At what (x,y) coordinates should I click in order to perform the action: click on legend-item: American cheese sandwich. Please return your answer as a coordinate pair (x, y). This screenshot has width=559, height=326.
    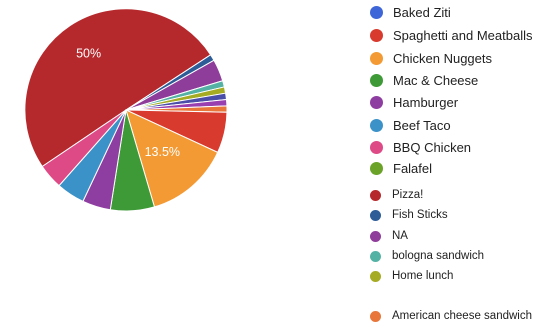
    Looking at the image, I should click on (451, 316).